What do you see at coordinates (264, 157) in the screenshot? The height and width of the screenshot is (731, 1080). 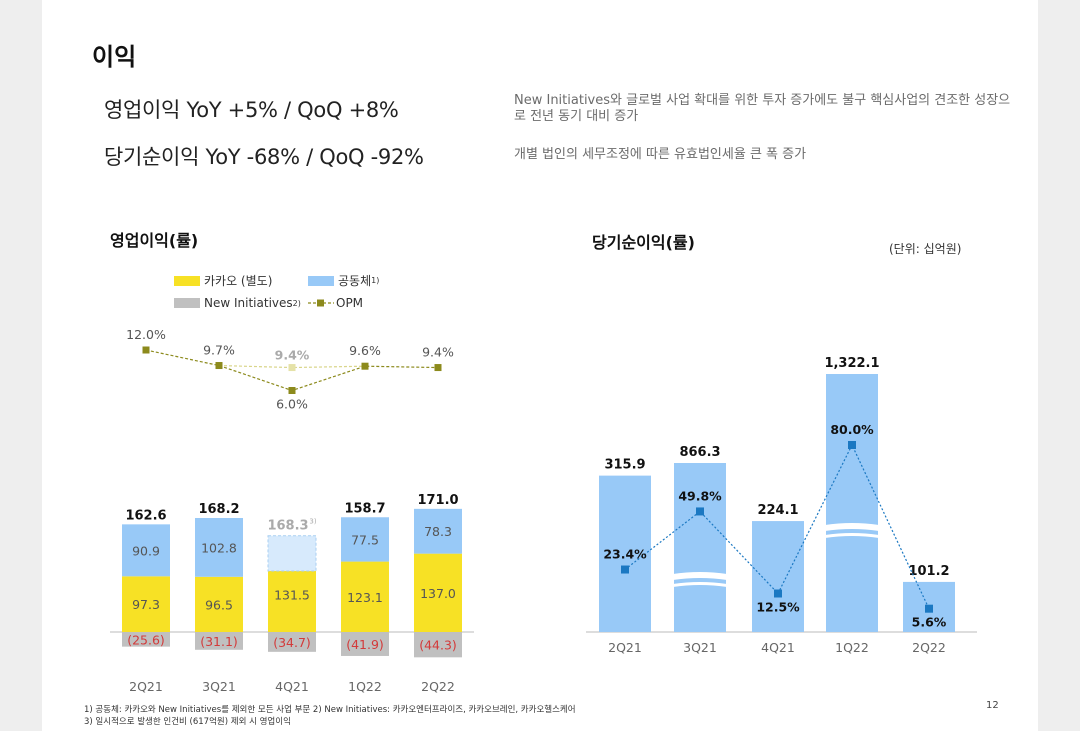 I see `headline-net-income: 당기순이익 YoY -68% / QoQ -92%` at bounding box center [264, 157].